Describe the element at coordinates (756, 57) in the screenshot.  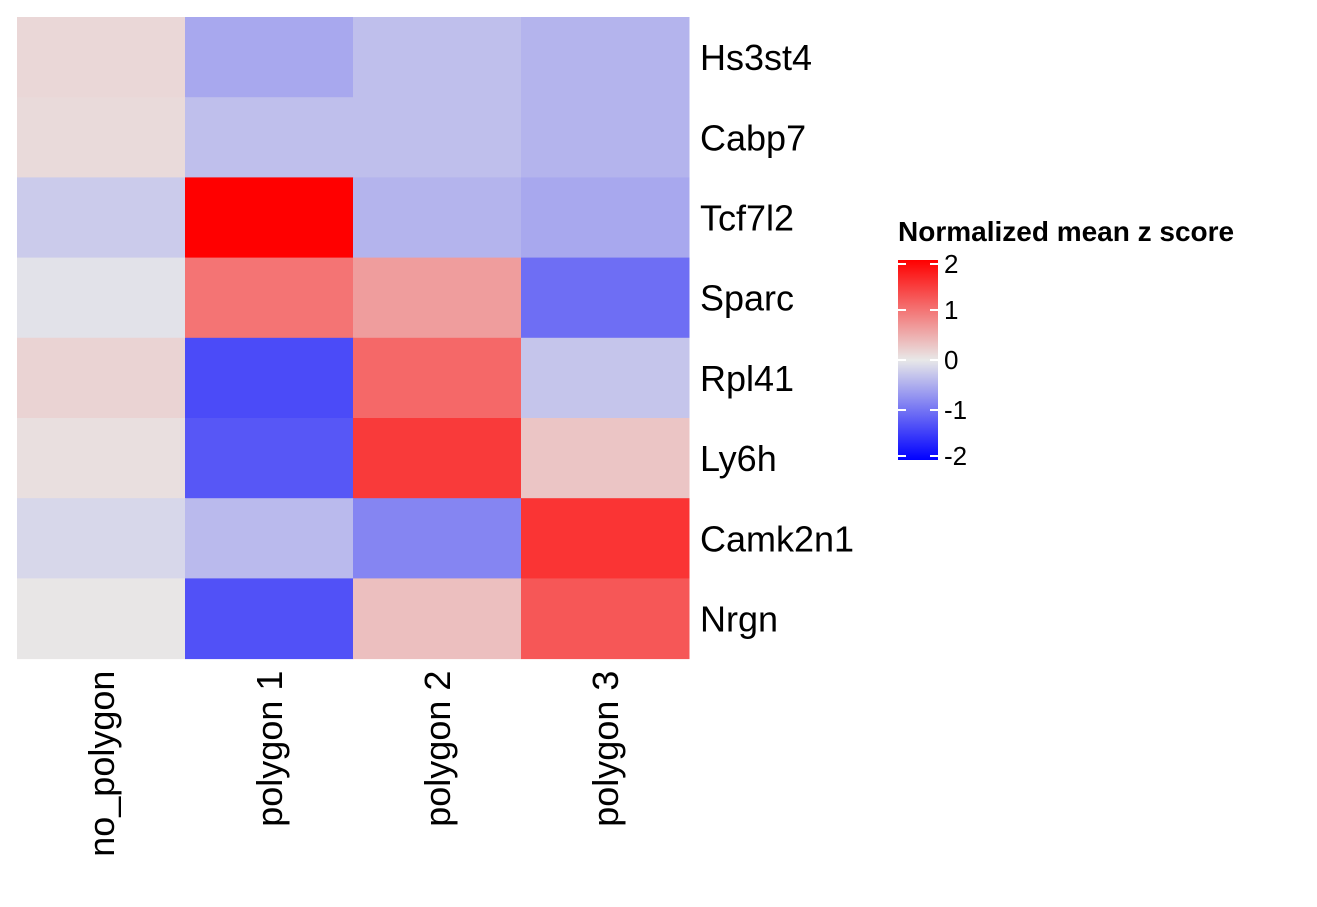
I see `row-label-hs3st4: Hs3st4` at that location.